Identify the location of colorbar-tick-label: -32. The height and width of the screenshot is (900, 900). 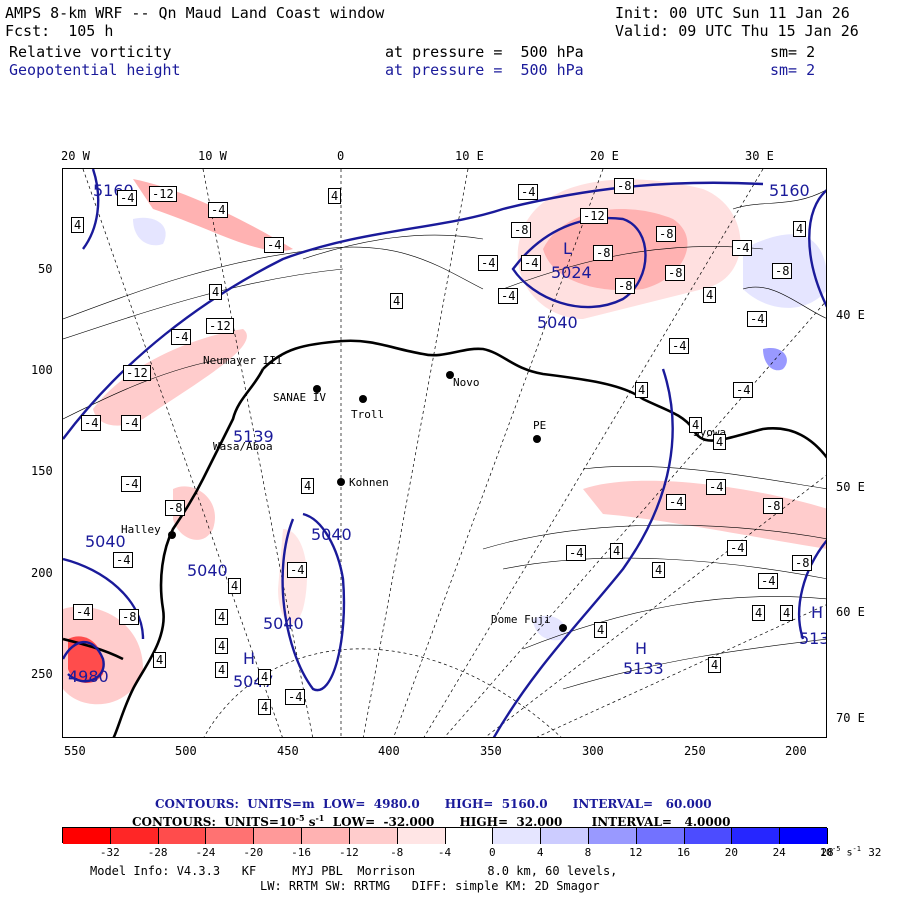
(109, 852).